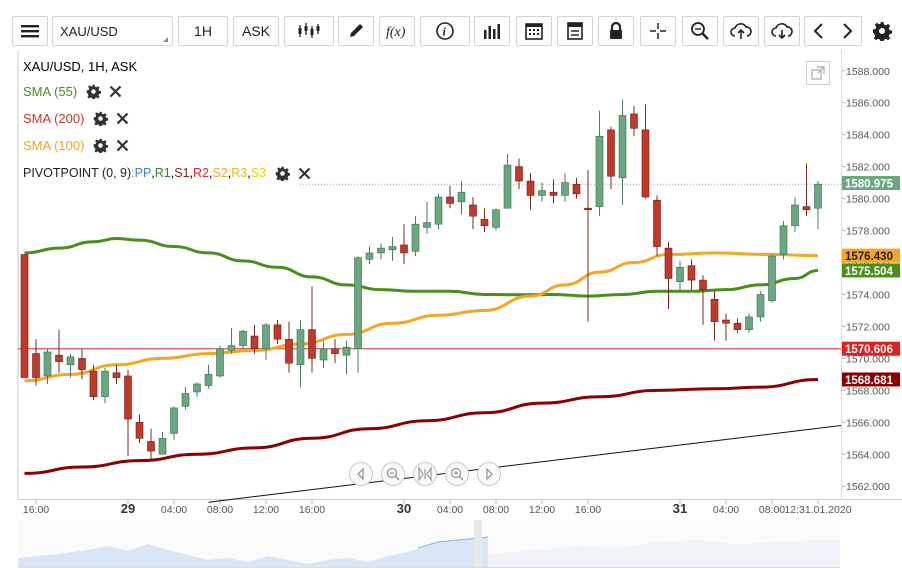 This screenshot has width=902, height=568. I want to click on scroll-right-button, so click(489, 474).